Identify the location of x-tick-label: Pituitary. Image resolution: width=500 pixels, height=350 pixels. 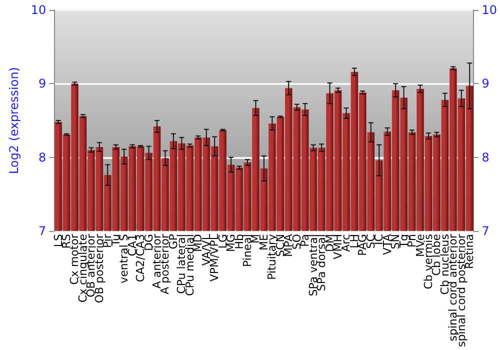
(272, 257).